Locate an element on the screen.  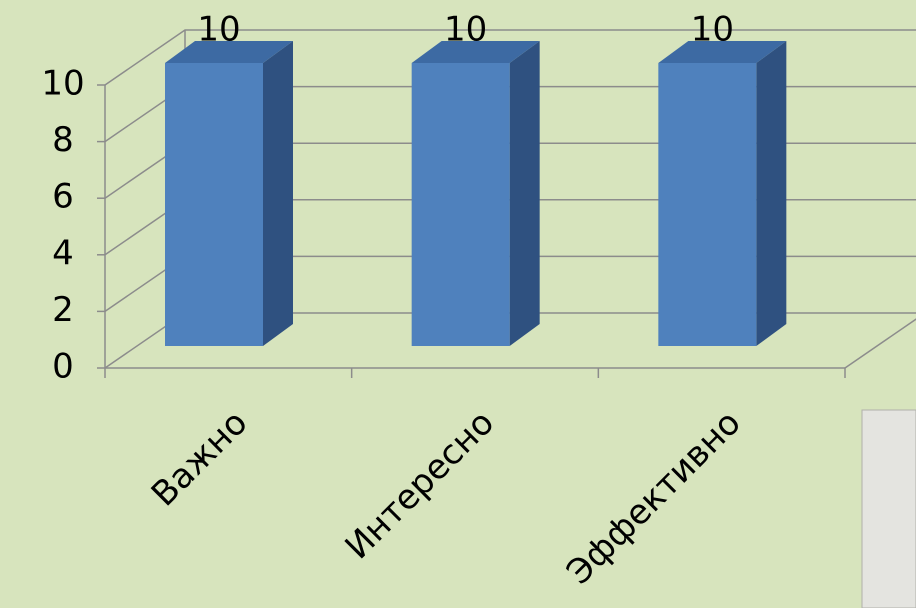
y-tick-label: 8 is located at coordinates (63, 140).